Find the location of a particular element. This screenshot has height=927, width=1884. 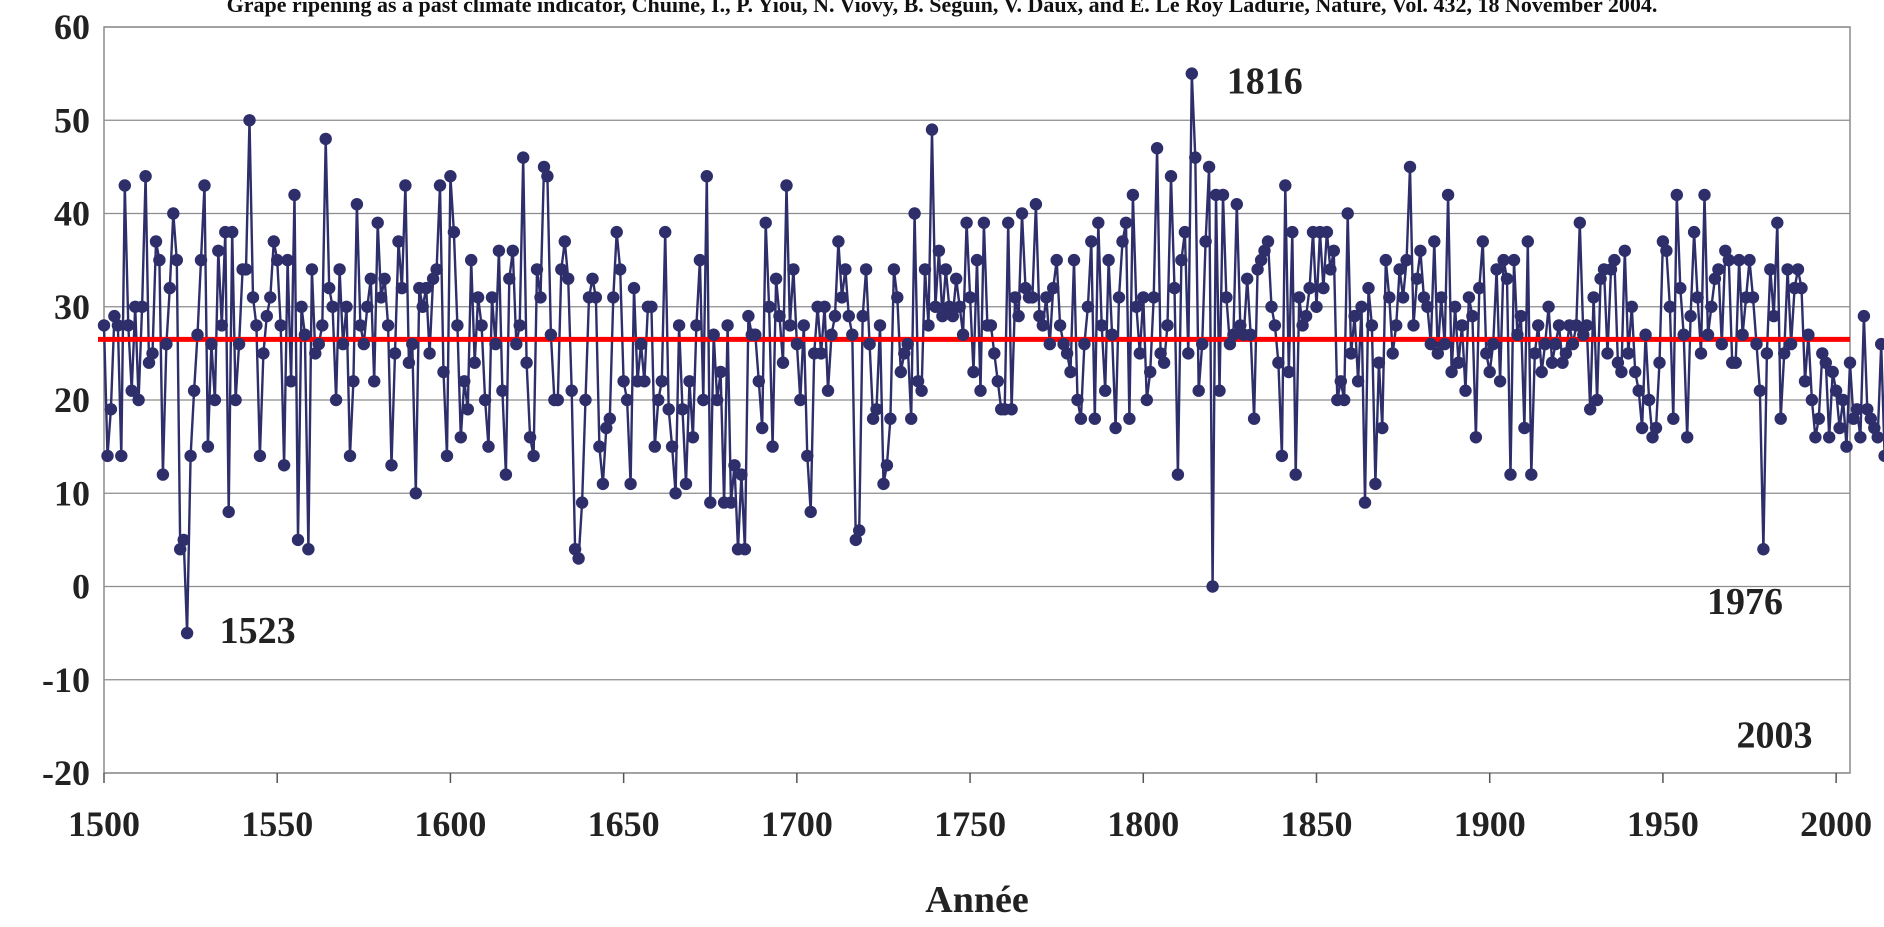

y-tick-label: 60 is located at coordinates (72, 27).